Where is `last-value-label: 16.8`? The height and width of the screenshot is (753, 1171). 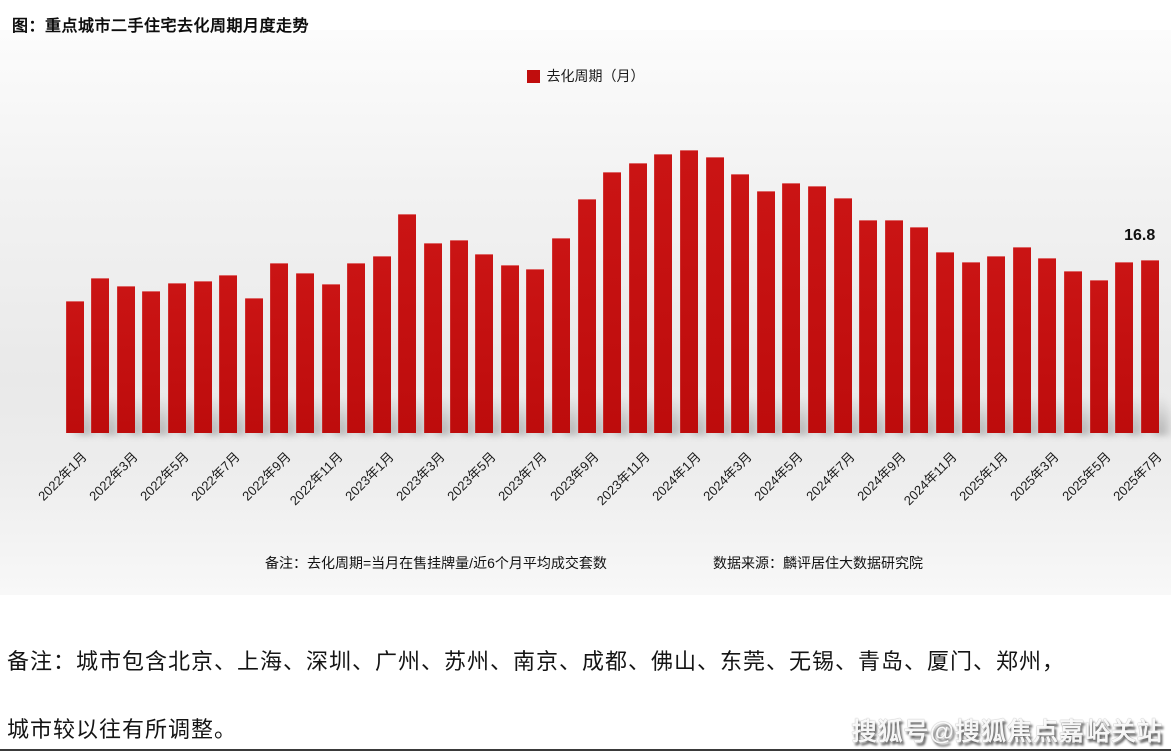 last-value-label: 16.8 is located at coordinates (1140, 235).